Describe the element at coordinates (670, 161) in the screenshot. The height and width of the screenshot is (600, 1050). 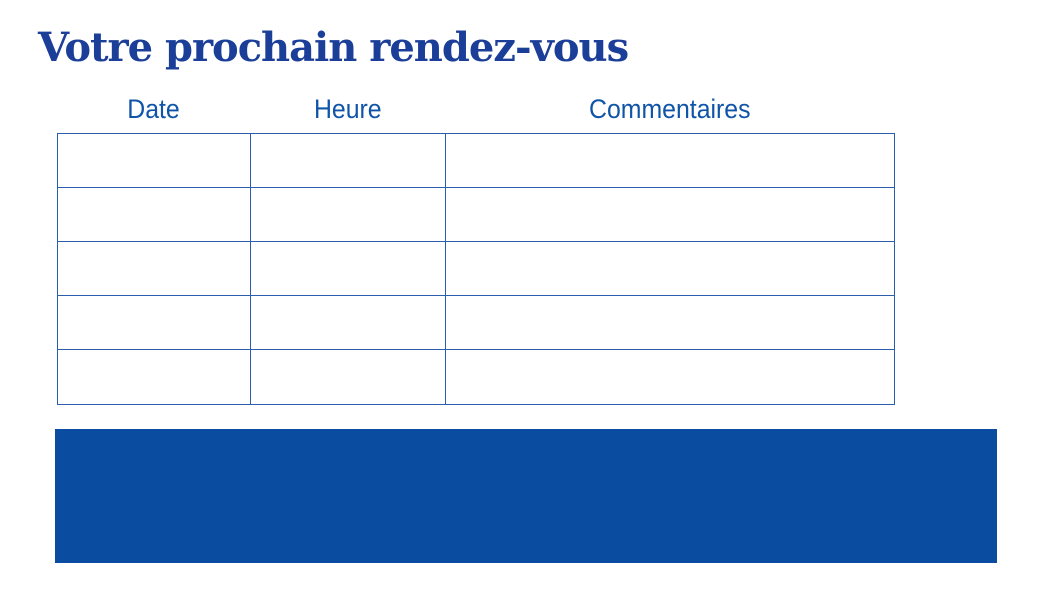
I see `cell-commentaires-row1` at that location.